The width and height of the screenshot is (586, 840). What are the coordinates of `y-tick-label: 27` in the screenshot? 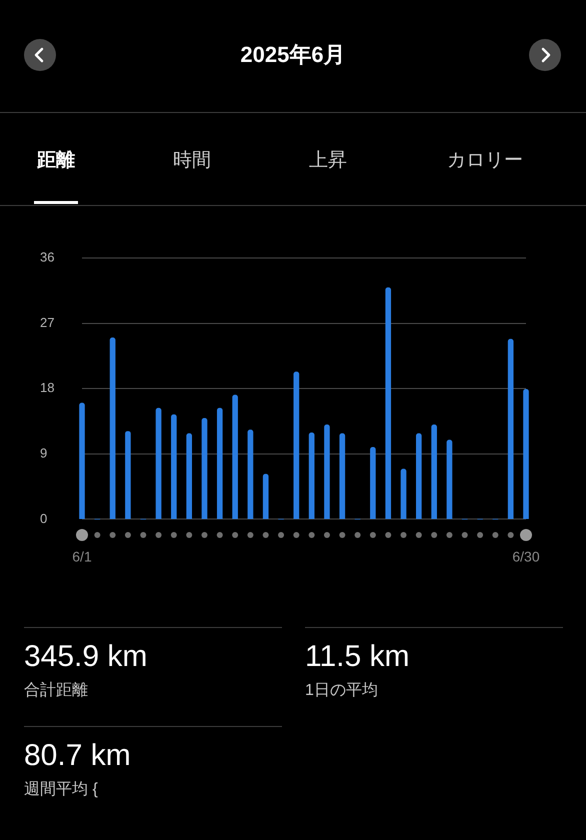 It's located at (47, 322).